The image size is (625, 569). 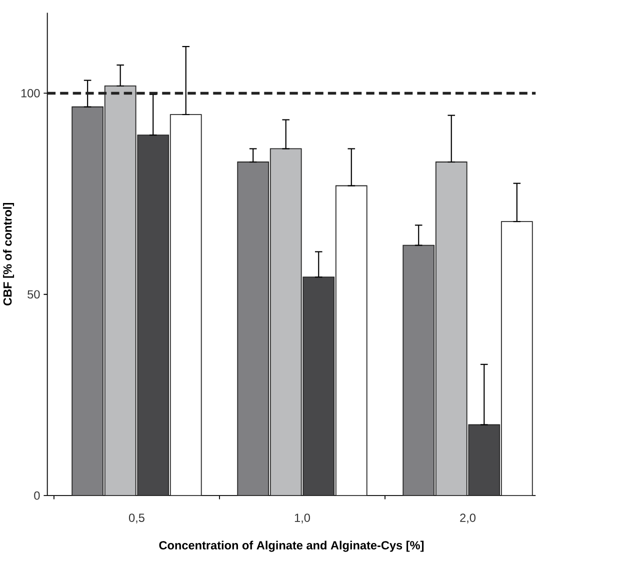 What do you see at coordinates (8, 254) in the screenshot?
I see `y-axis-title: CBF [% of control]` at bounding box center [8, 254].